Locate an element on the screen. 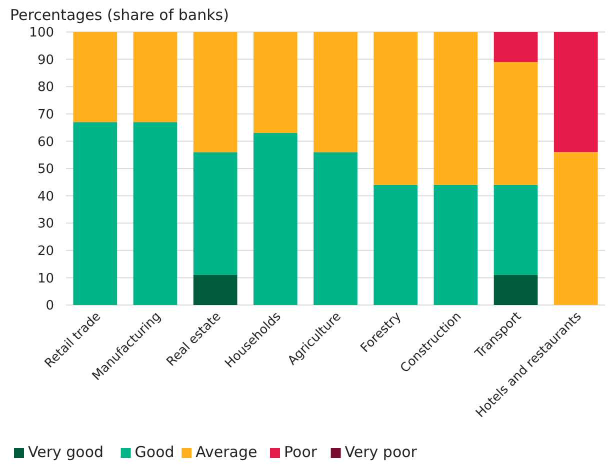 The image size is (613, 465). y-tick-label: 80 is located at coordinates (45, 88).